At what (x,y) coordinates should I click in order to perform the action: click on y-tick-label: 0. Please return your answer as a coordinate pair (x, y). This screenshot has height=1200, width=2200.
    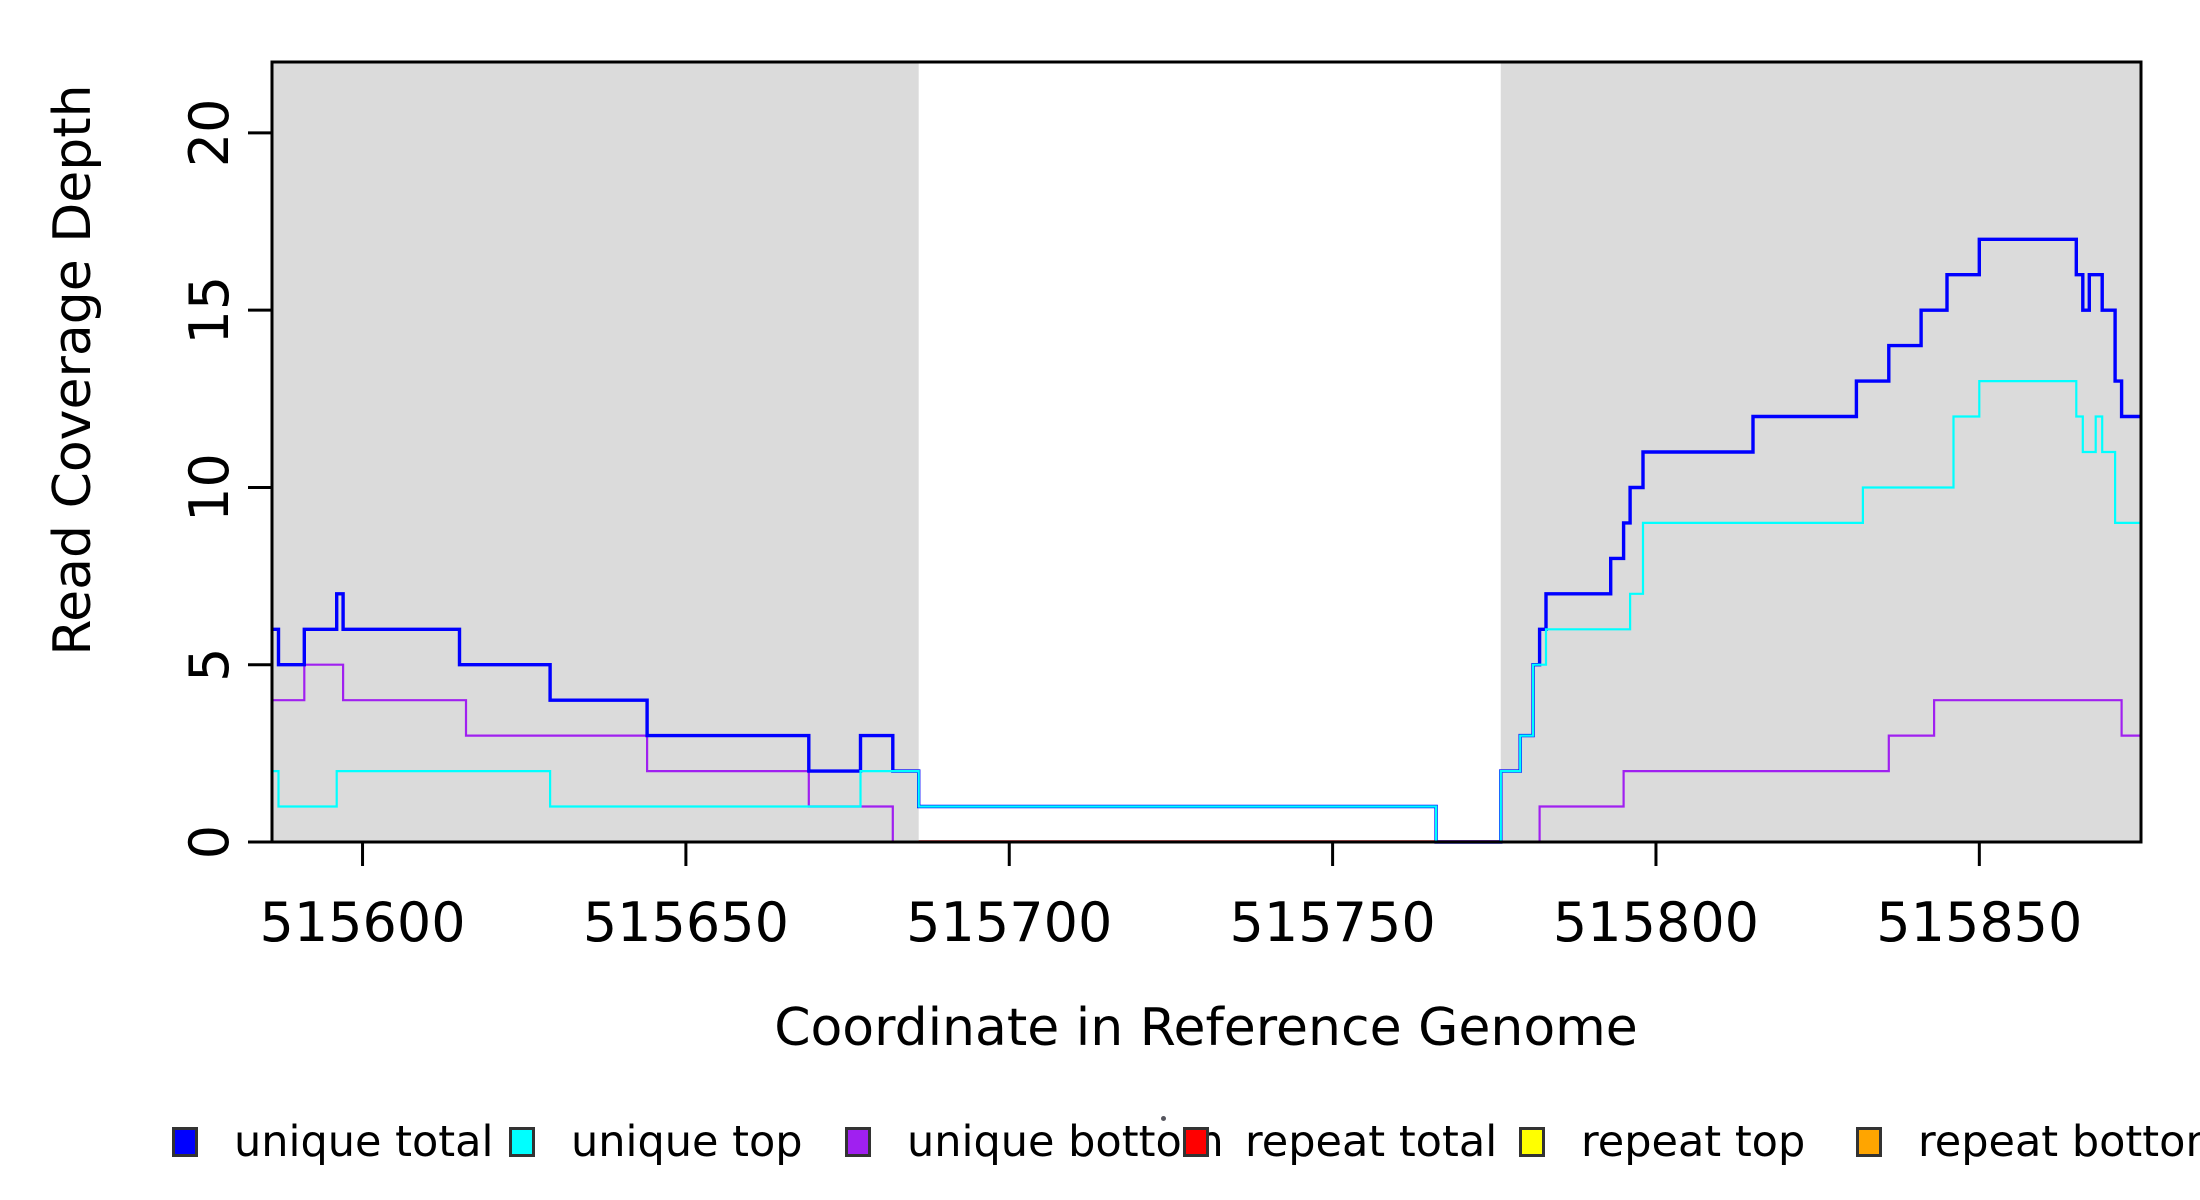
    Looking at the image, I should click on (209, 842).